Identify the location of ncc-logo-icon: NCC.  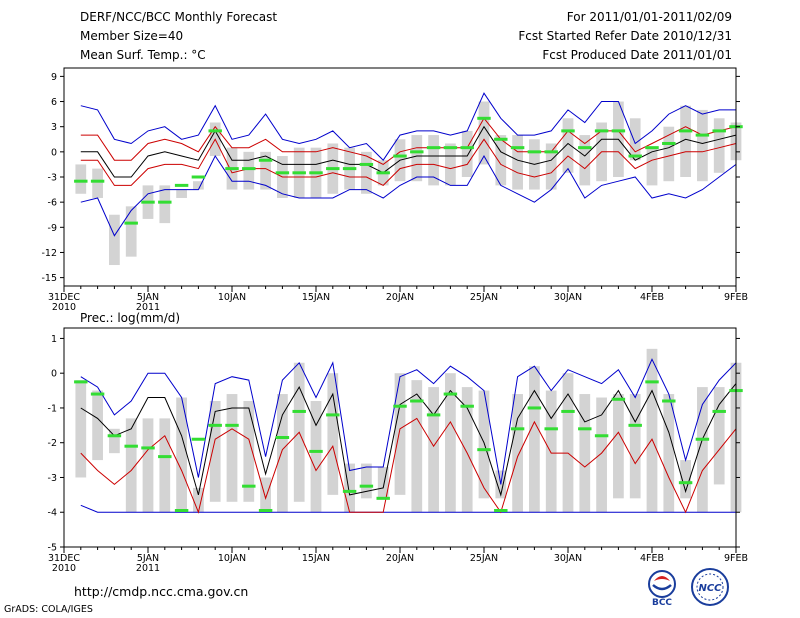
(710, 587).